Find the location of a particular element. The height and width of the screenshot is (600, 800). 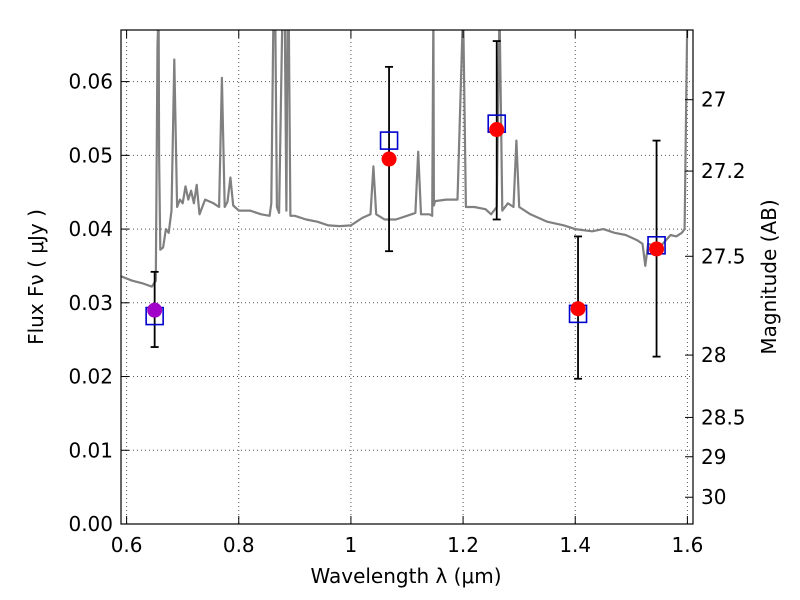

mag-tick-label: 27 is located at coordinates (713, 100).